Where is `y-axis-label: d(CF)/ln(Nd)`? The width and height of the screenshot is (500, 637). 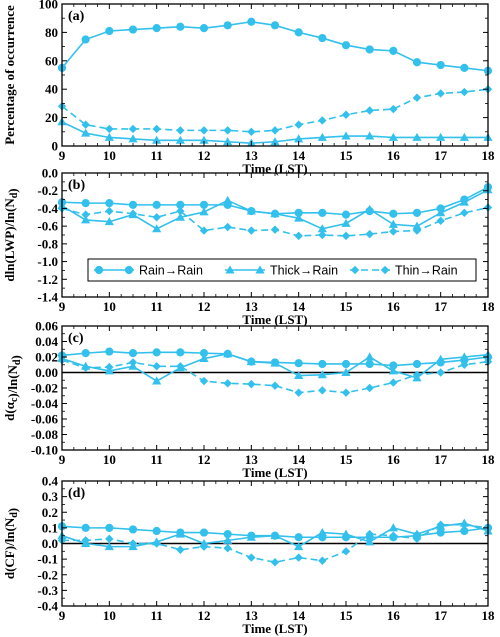
y-axis-label: d(CF)/ln(Nd) is located at coordinates (11, 543).